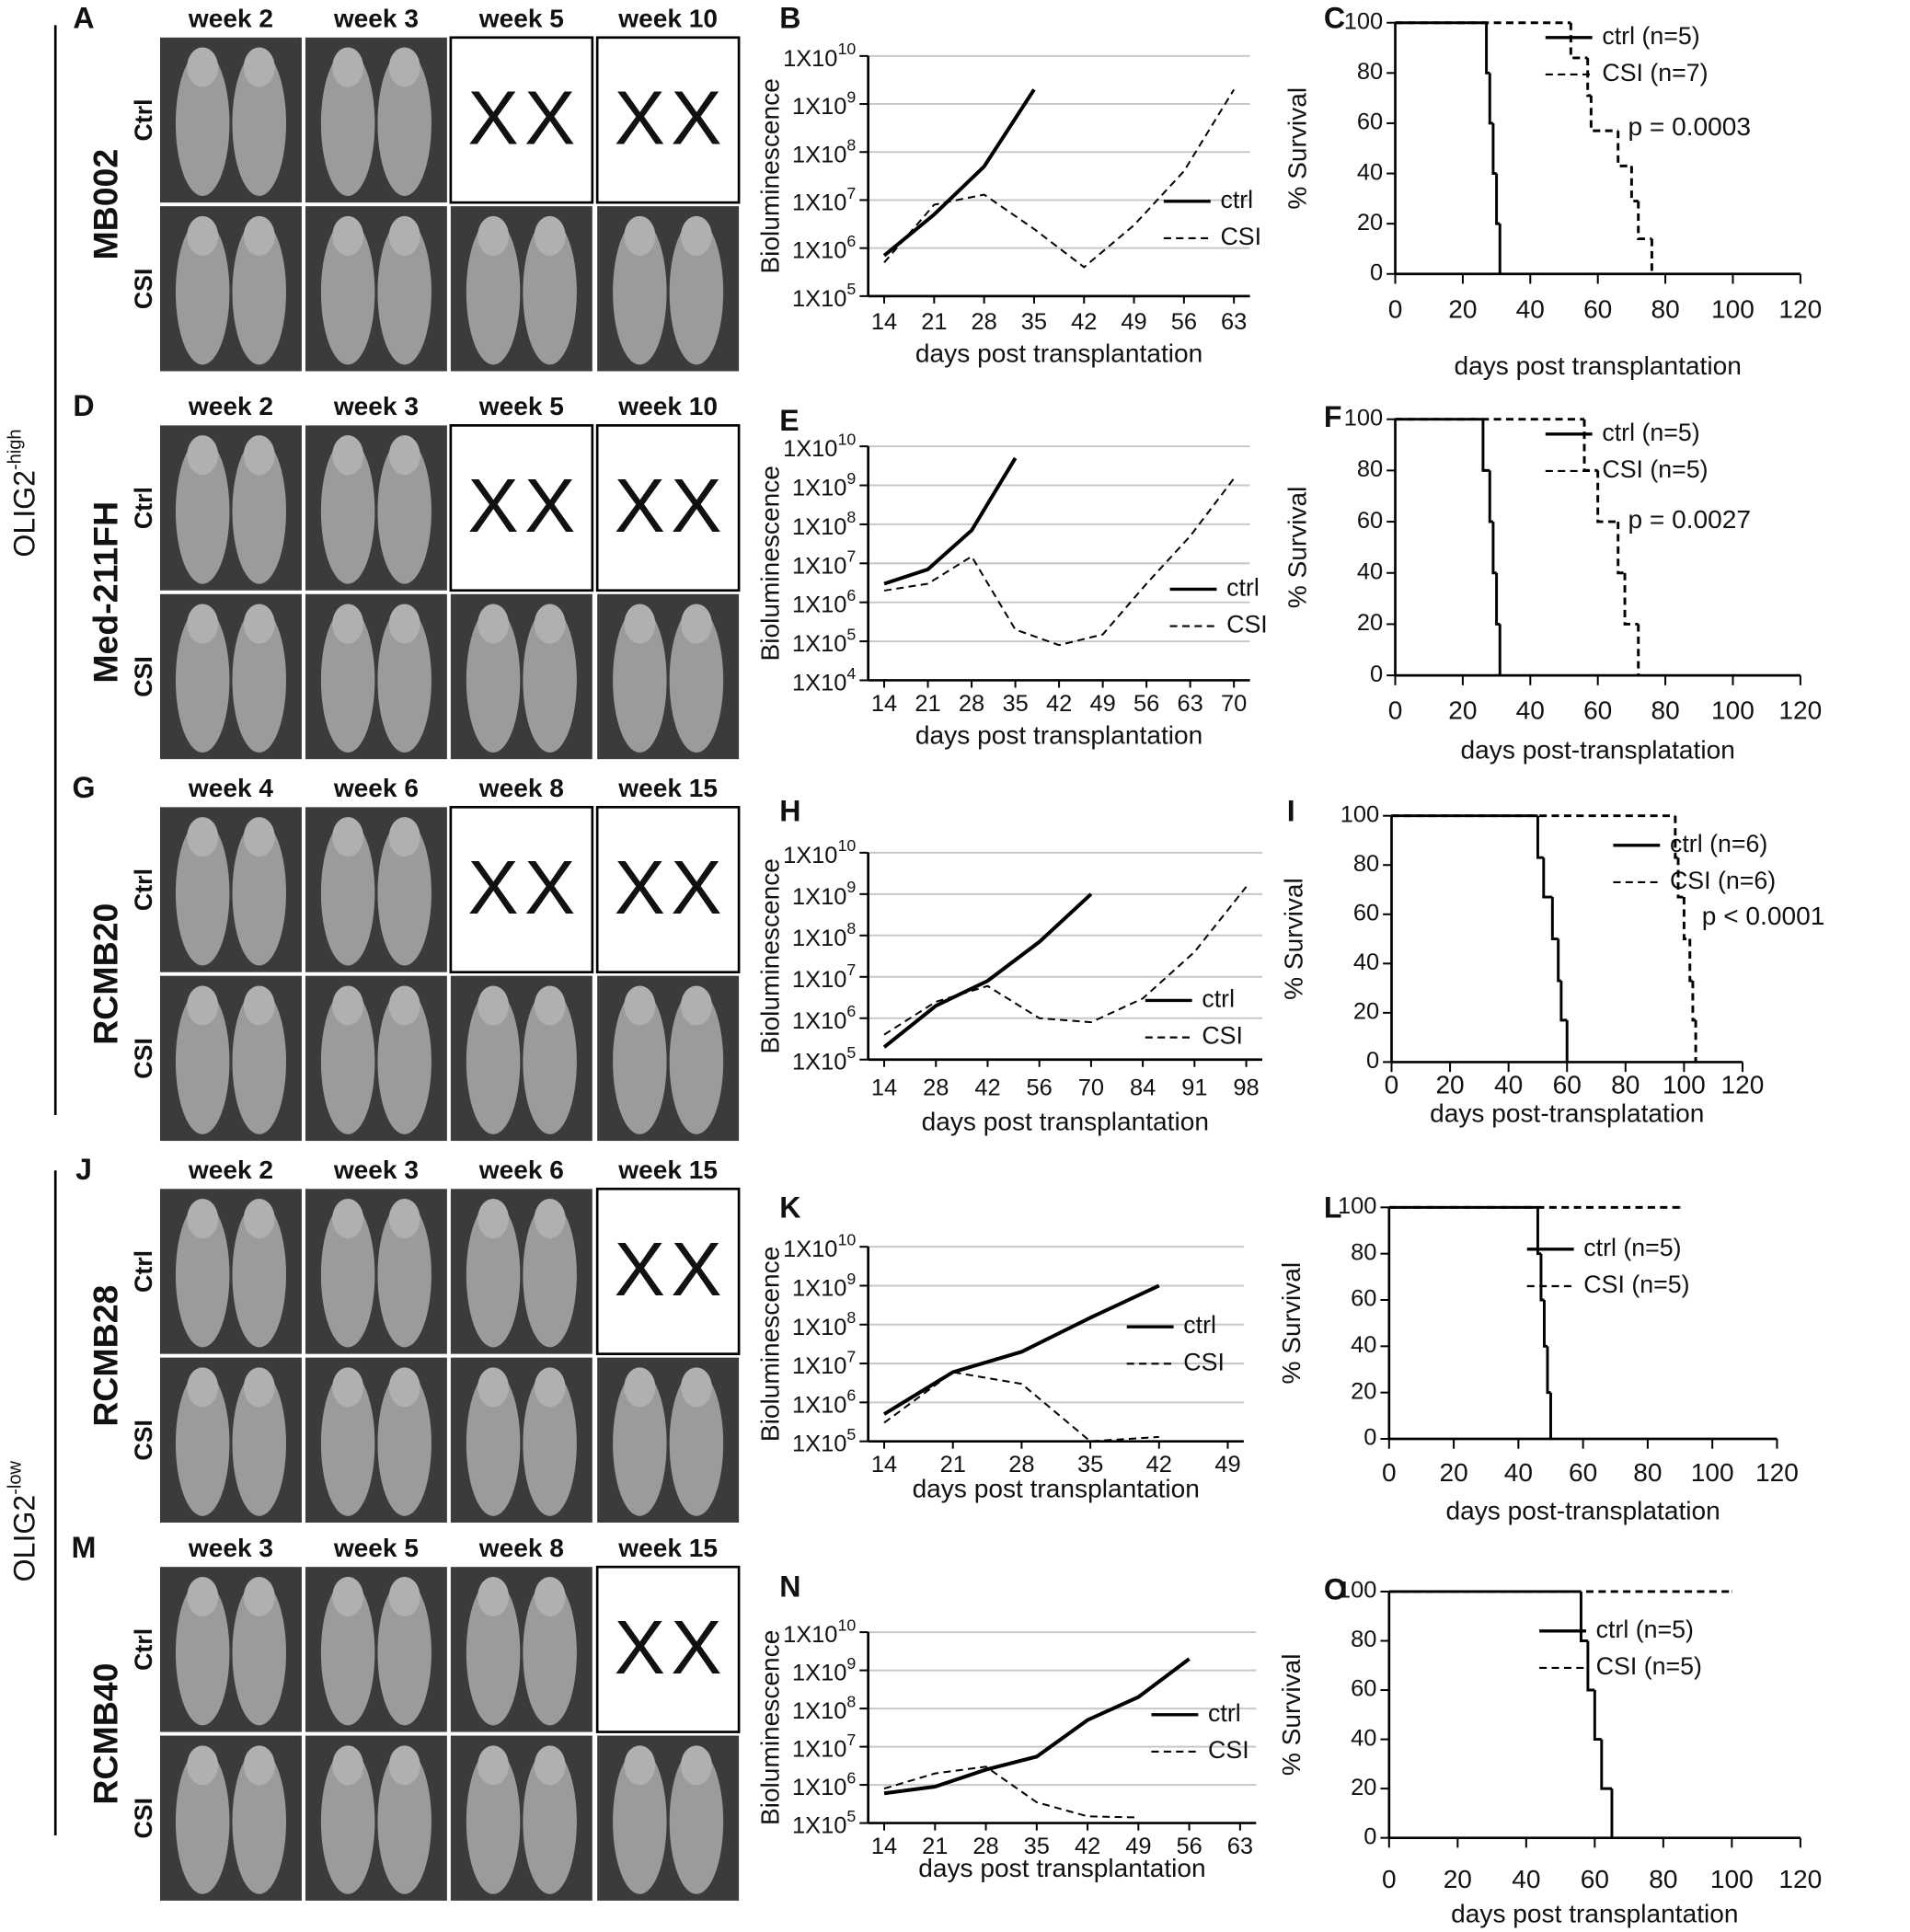 The height and width of the screenshot is (1932, 1910). Describe the element at coordinates (789, 420) in the screenshot. I see `panel-letter: E` at that location.